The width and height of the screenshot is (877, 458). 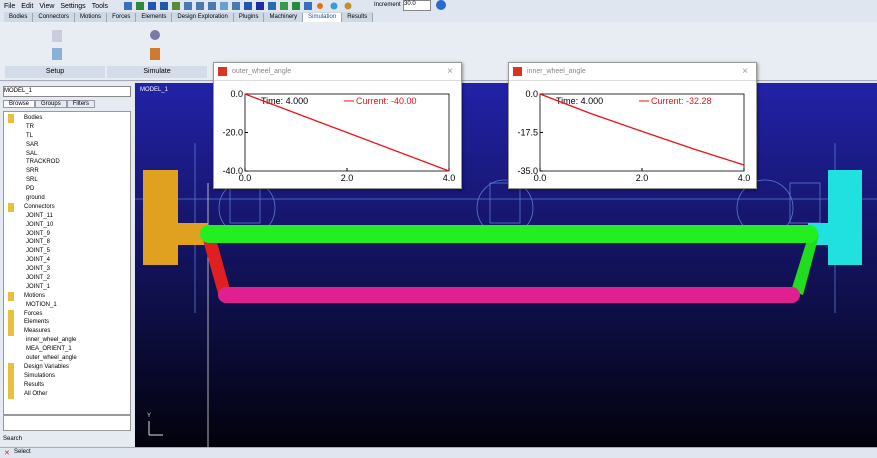 What do you see at coordinates (632, 72) in the screenshot?
I see `plot-title-bar: inner_wheel_angle ×` at bounding box center [632, 72].